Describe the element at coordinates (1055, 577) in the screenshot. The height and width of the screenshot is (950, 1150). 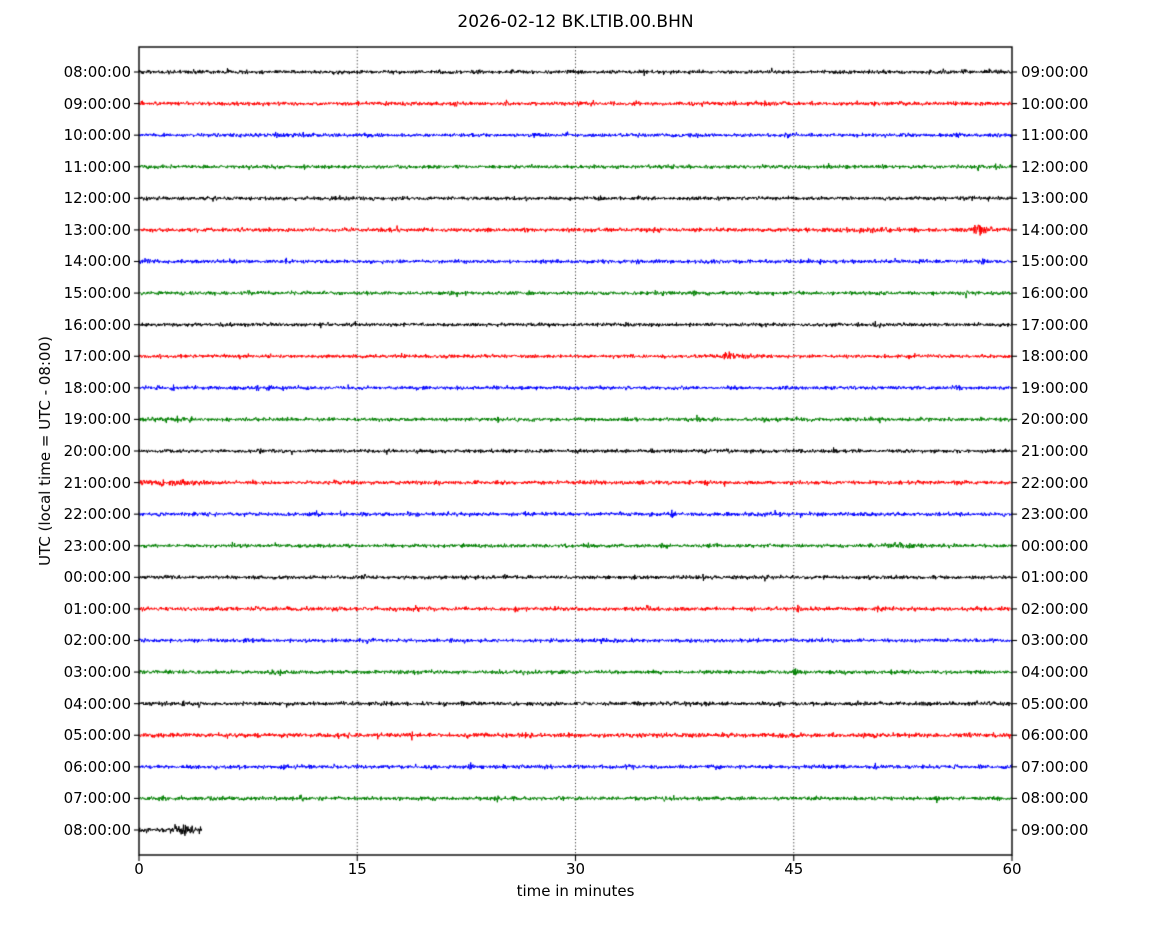
I see `local-time-label: 01:00:00` at that location.